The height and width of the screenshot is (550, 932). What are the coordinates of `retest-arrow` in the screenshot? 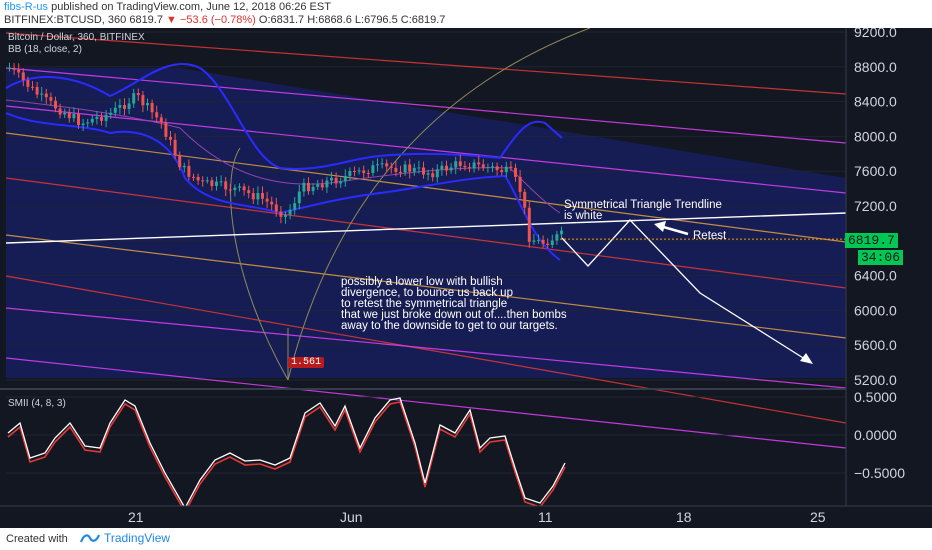 It's located at (674, 230).